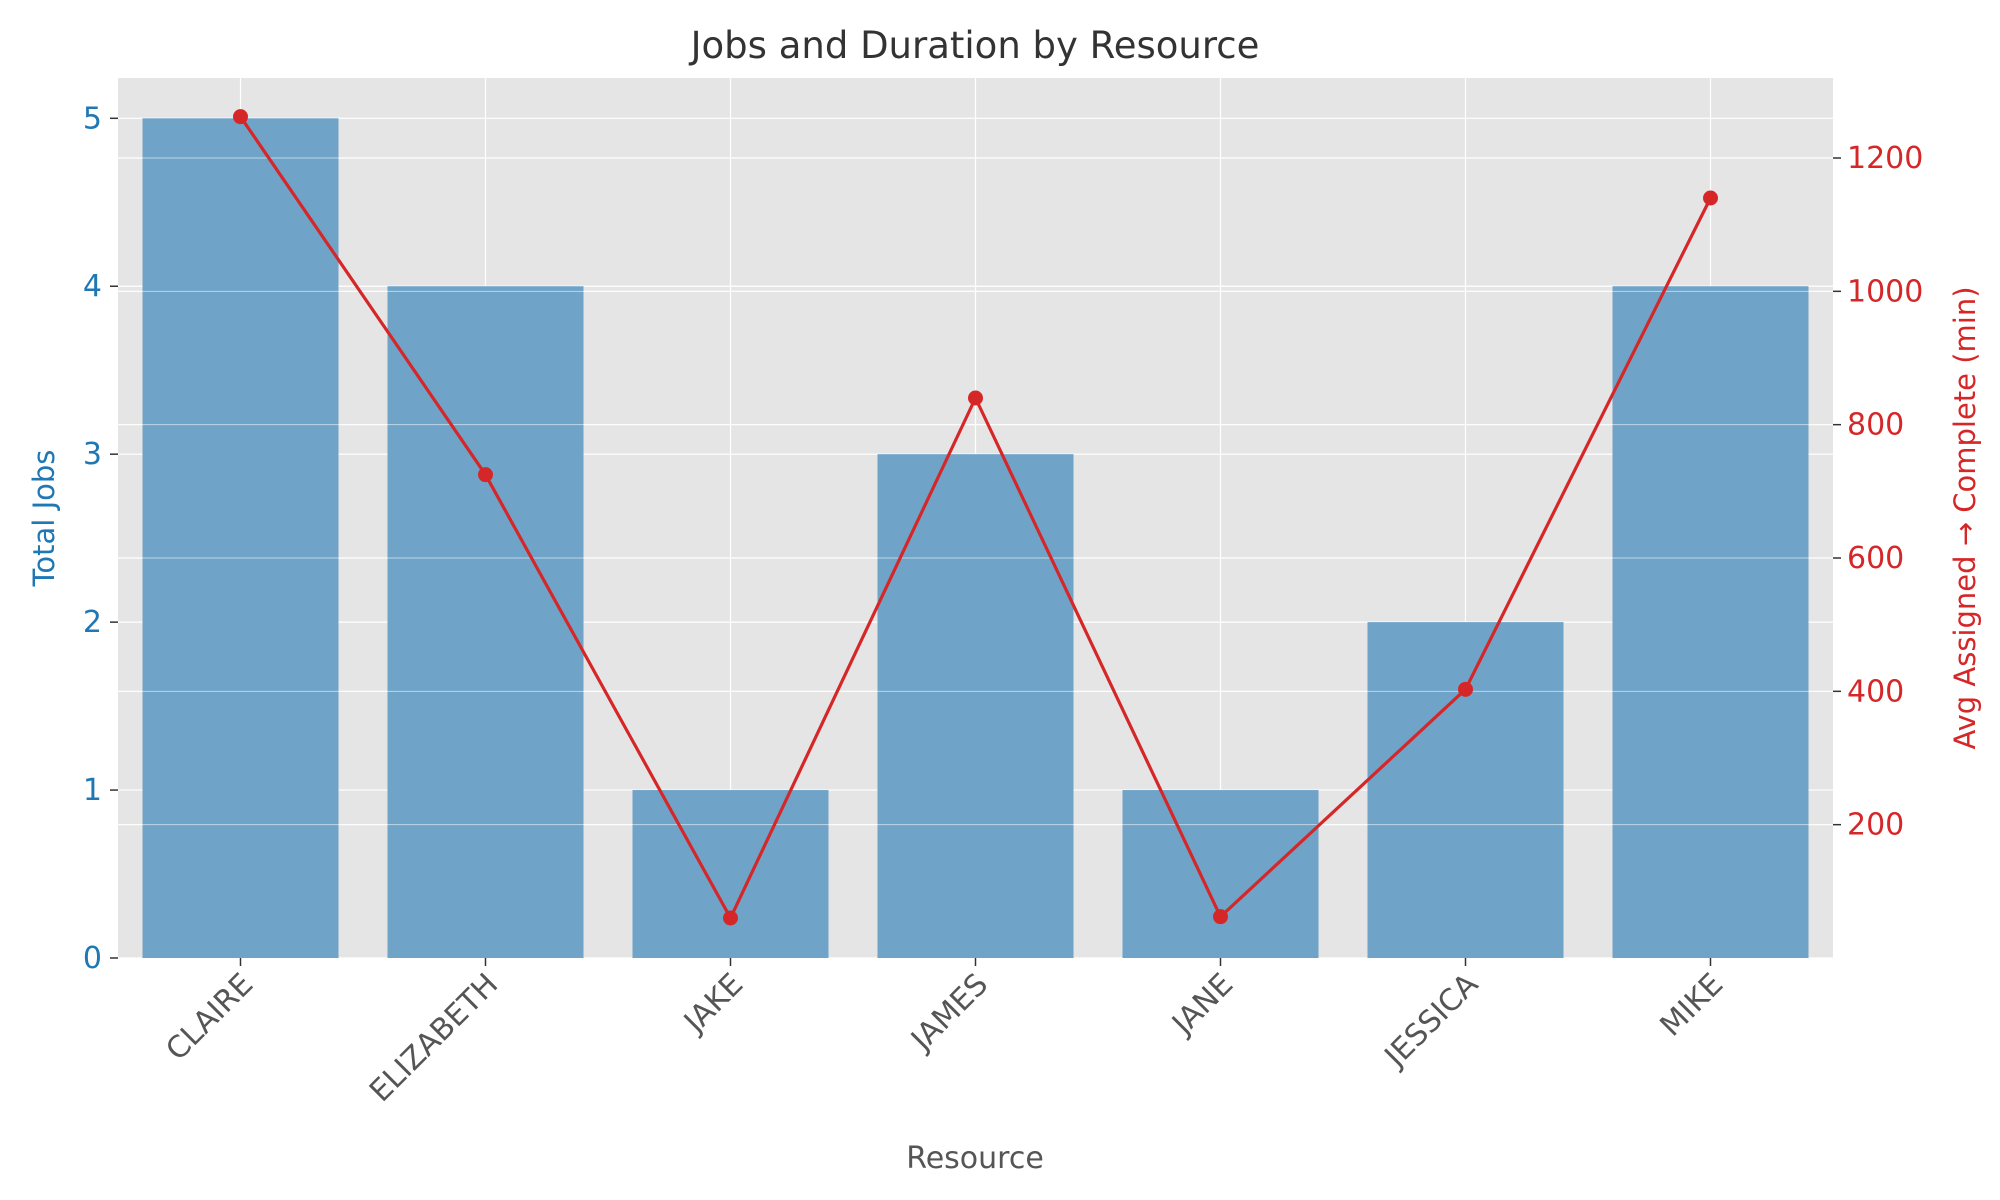 This screenshot has width=2000, height=1200. What do you see at coordinates (949, 1013) in the screenshot?
I see `x-tick-label: JAMES` at bounding box center [949, 1013].